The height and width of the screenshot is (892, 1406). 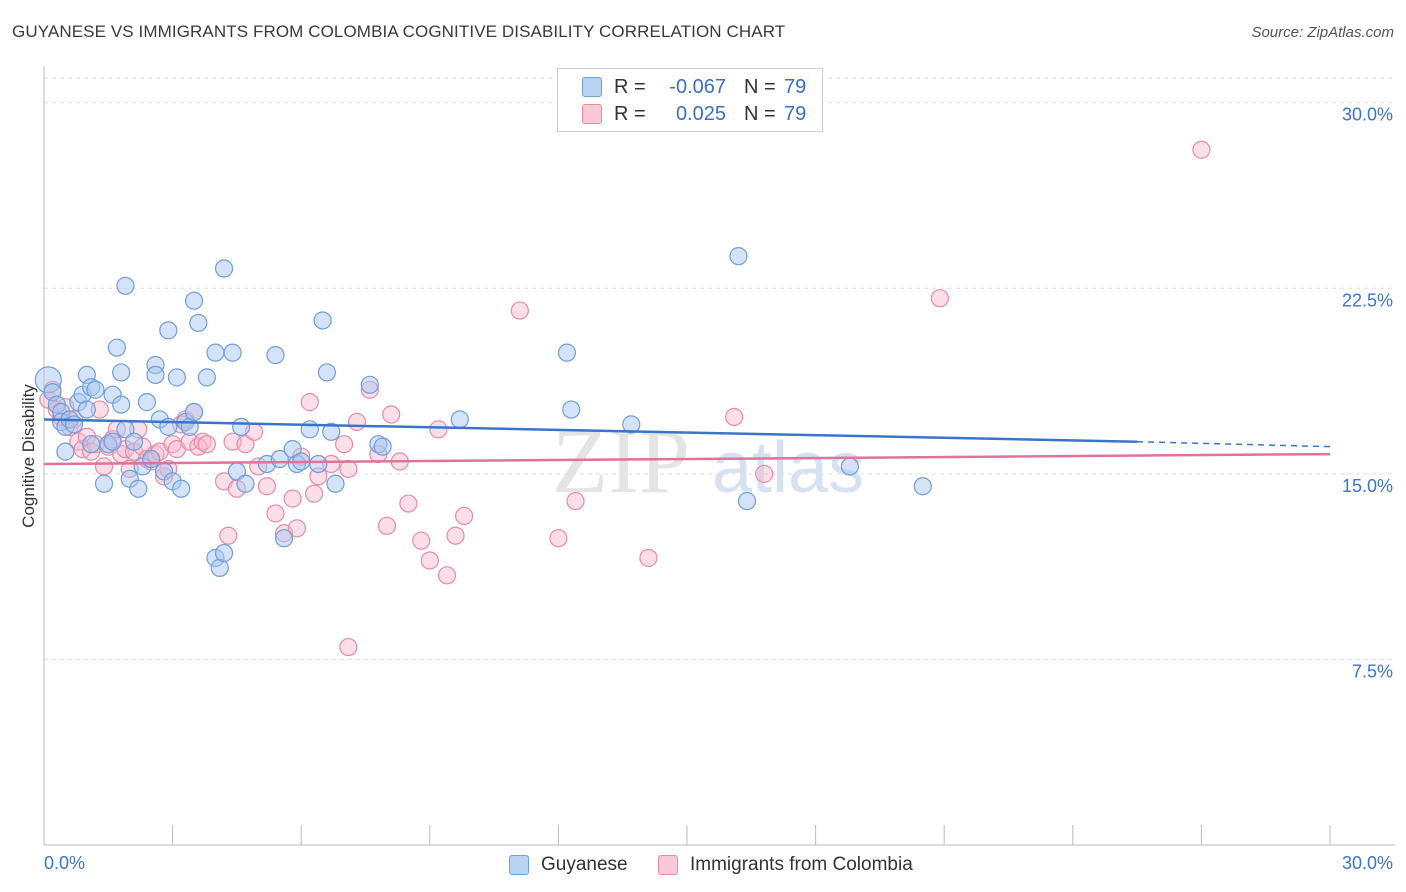 I want to click on source-label: Source: ZipAtlas.com, so click(x=1322, y=32).